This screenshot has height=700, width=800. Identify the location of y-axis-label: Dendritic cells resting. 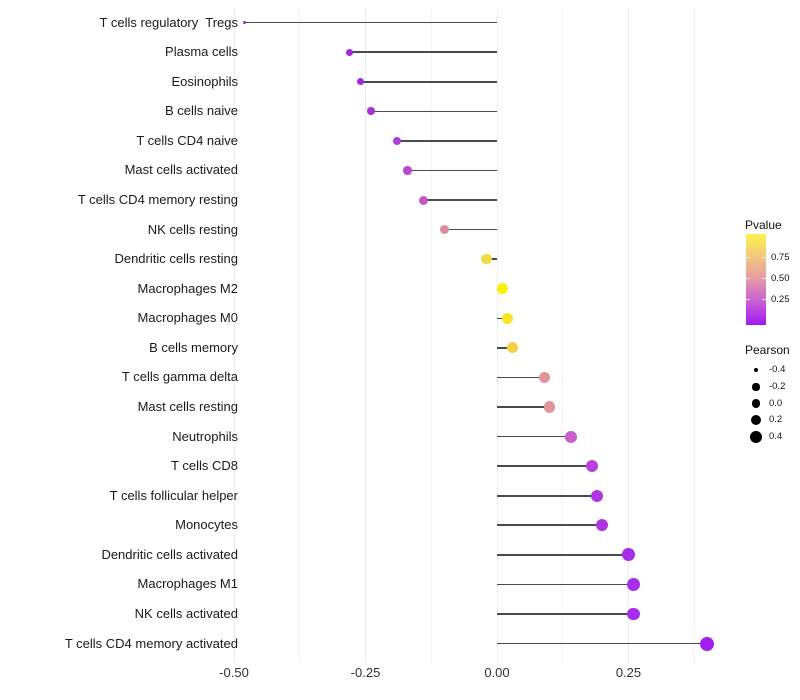
(176, 259).